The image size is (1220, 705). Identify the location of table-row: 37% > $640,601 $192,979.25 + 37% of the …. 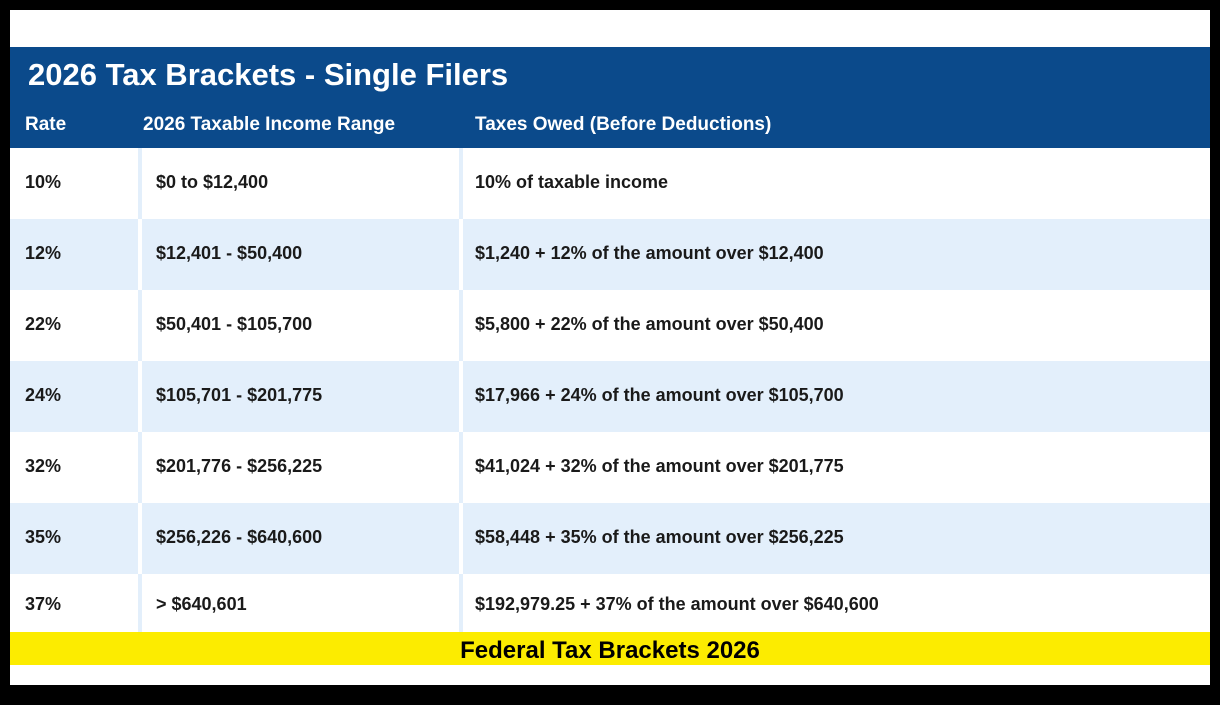
(610, 604).